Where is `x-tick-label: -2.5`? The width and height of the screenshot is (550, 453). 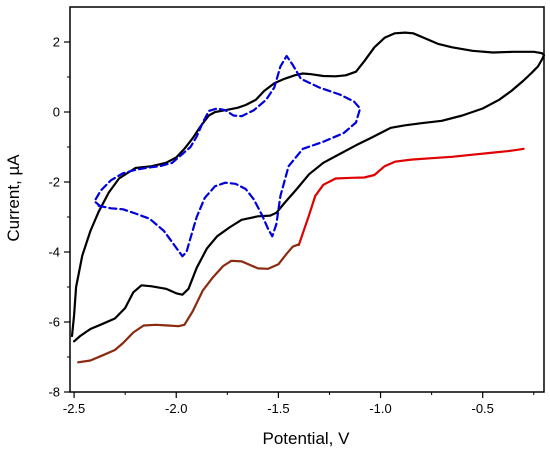
x-tick-label: -2.5 is located at coordinates (74, 408).